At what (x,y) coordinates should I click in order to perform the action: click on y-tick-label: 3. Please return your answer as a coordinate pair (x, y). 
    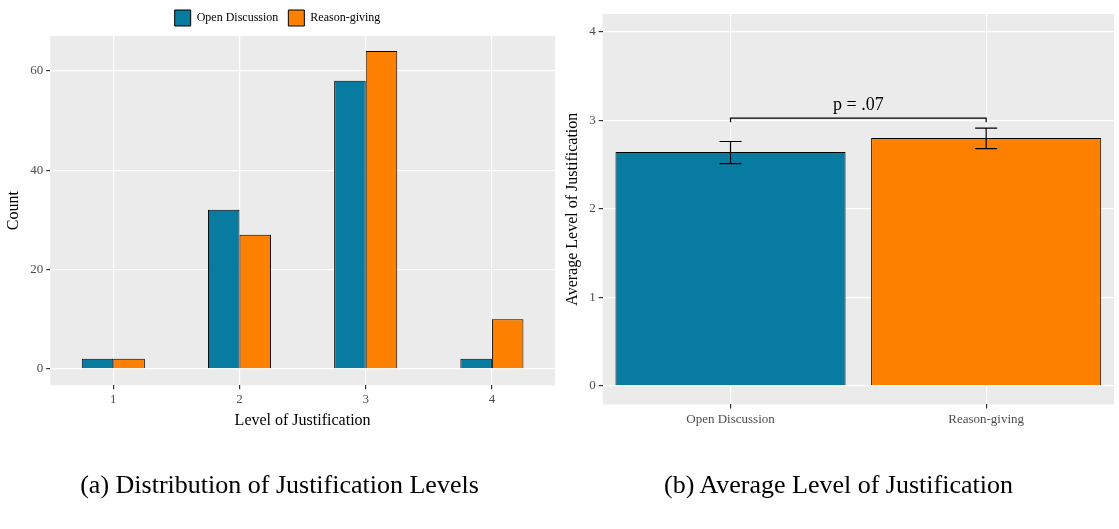
    Looking at the image, I should click on (592, 119).